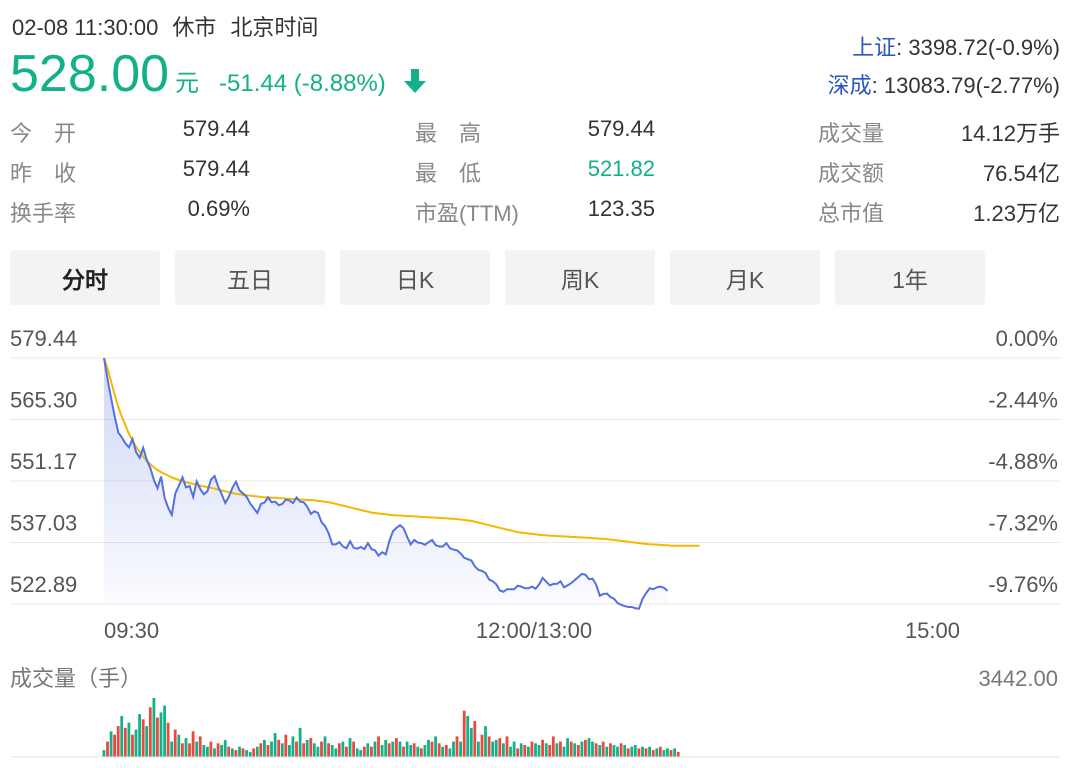 The height and width of the screenshot is (768, 1080). What do you see at coordinates (978, 47) in the screenshot?
I see `index-value: : 3398.72(-0.9%)` at bounding box center [978, 47].